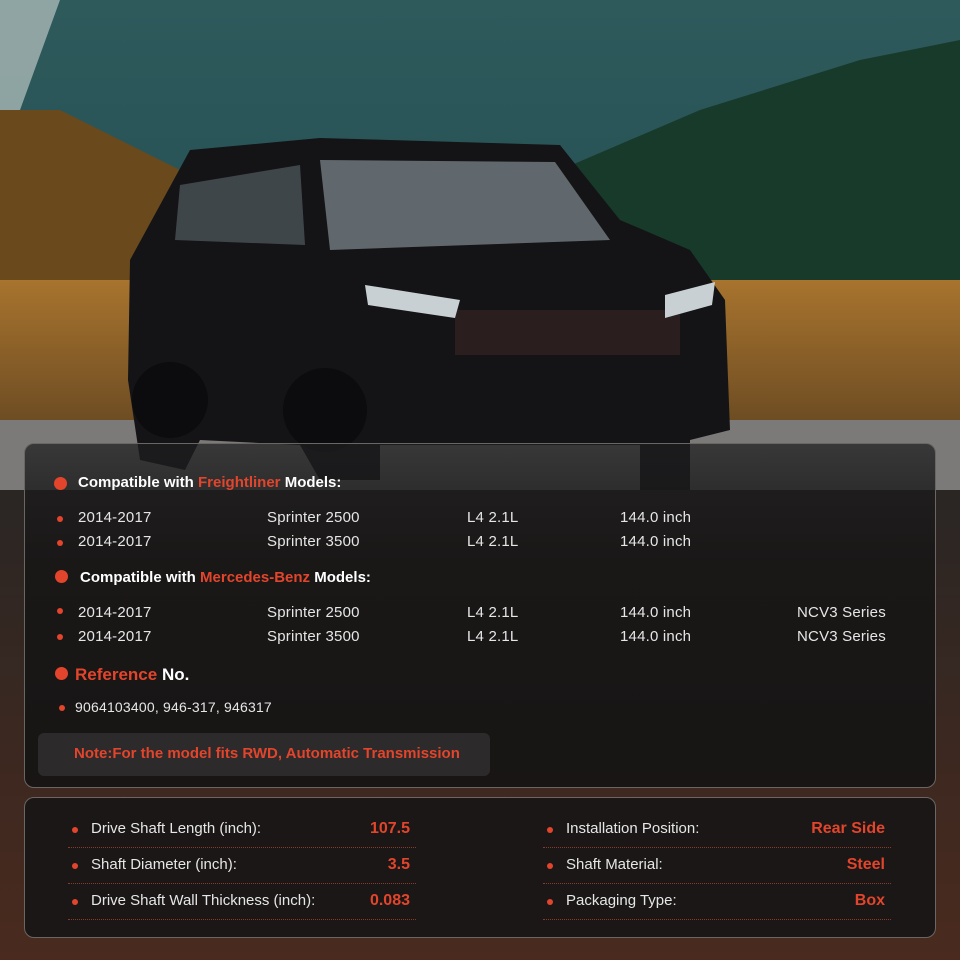 The height and width of the screenshot is (960, 960). Describe the element at coordinates (614, 864) in the screenshot. I see `spec-label: Shaft Material:` at that location.